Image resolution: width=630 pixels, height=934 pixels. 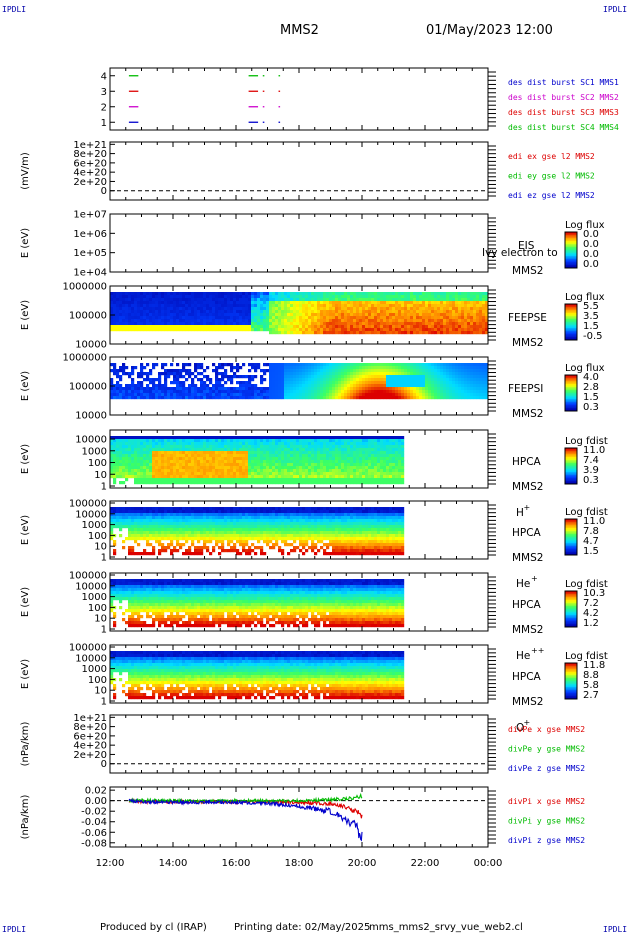 I want to click on spectrogram-hpca_he2, so click(x=257, y=603).